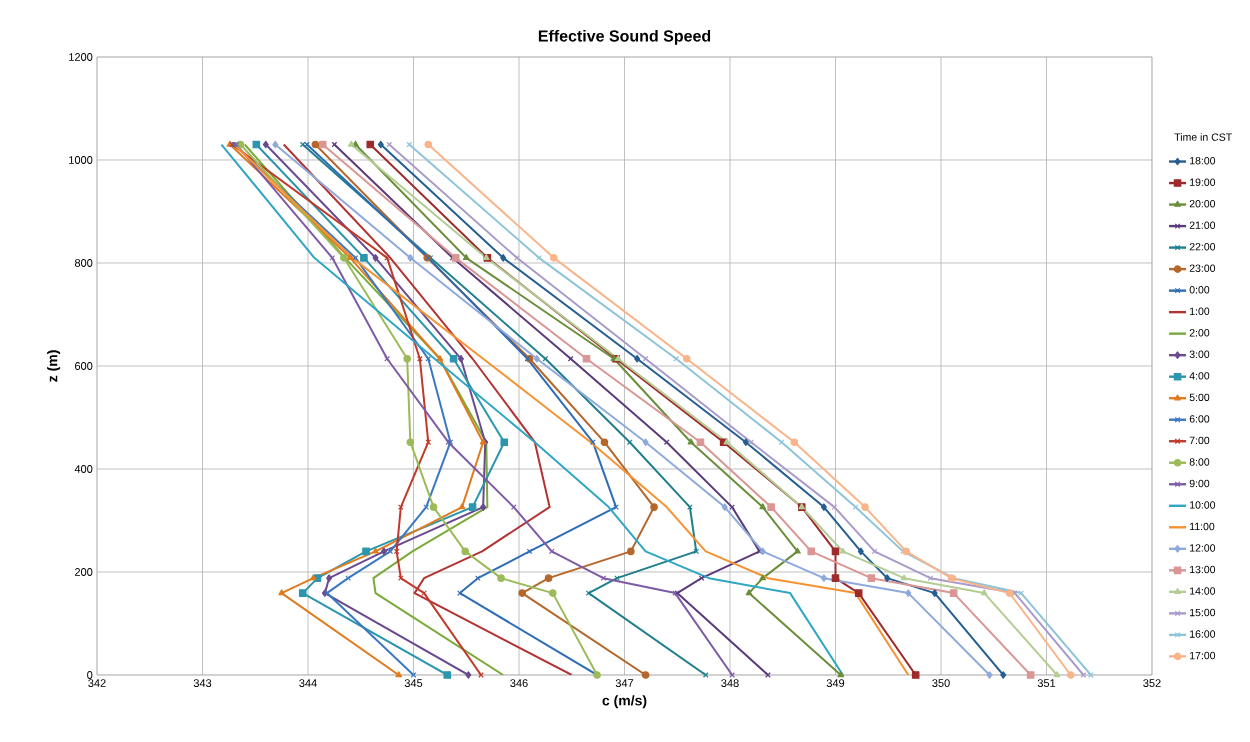 The image size is (1250, 742). I want to click on y-tick-label: 1000, so click(81, 160).